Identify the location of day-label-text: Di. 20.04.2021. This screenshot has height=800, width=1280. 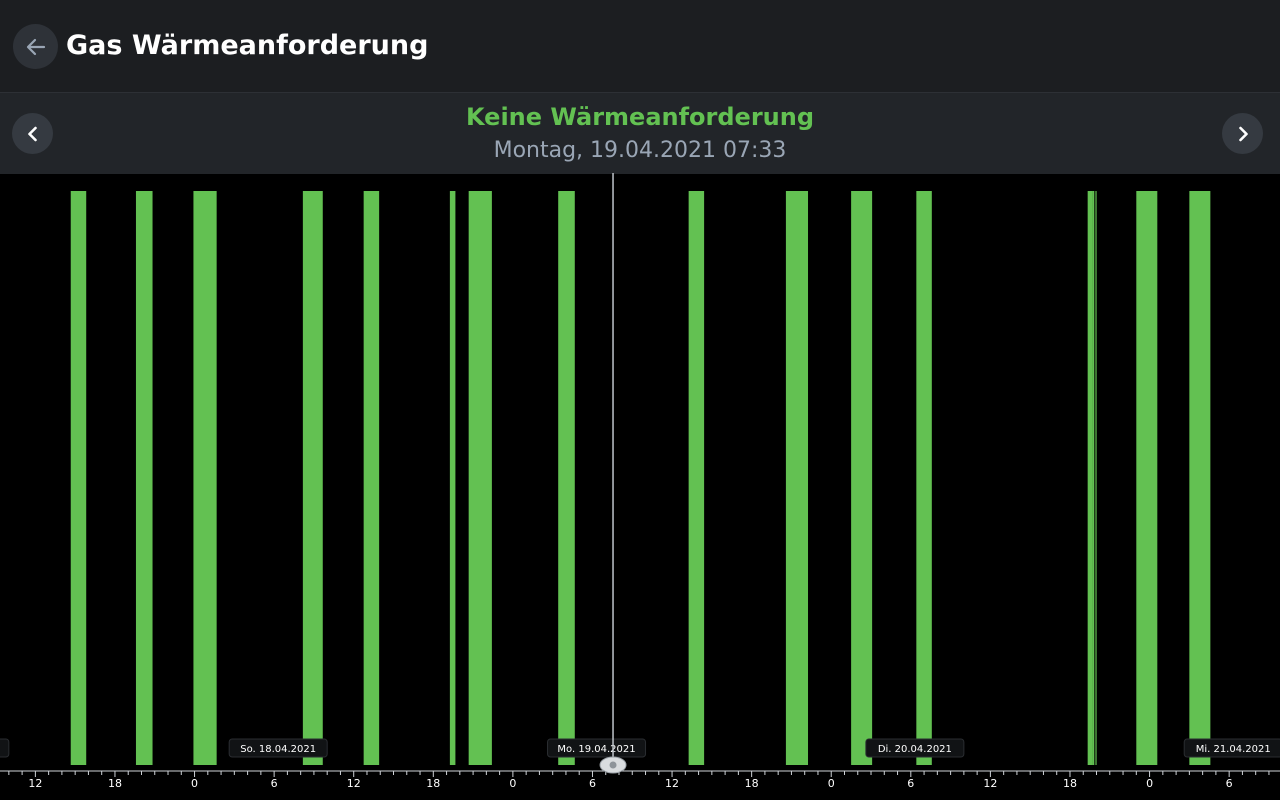
(915, 749).